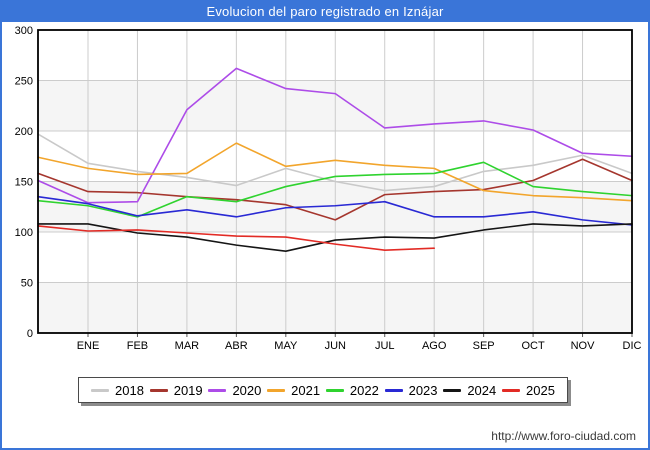  What do you see at coordinates (632, 346) in the screenshot?
I see `x-tick-label: DIC` at bounding box center [632, 346].